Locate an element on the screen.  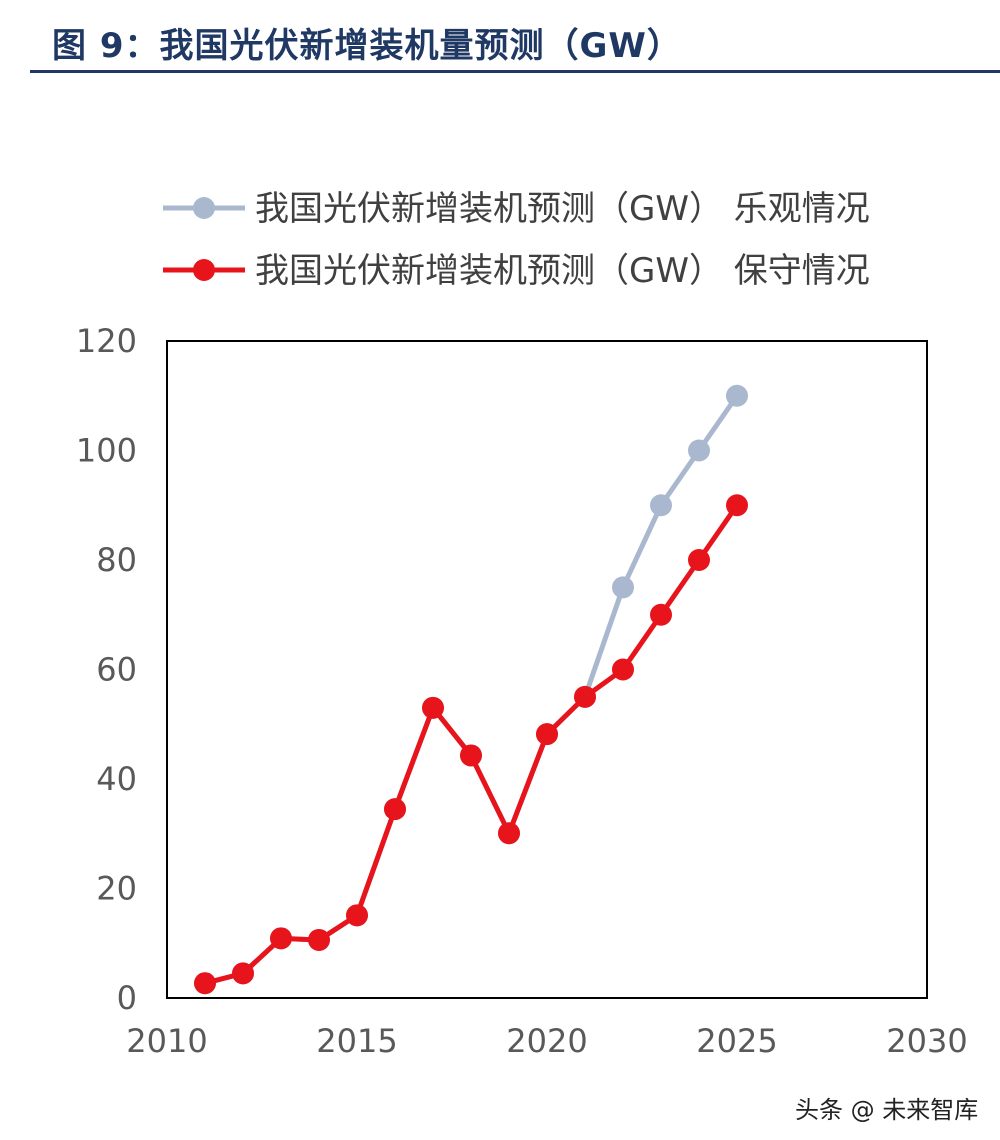
y-tick-label: 20 is located at coordinates (116, 889).